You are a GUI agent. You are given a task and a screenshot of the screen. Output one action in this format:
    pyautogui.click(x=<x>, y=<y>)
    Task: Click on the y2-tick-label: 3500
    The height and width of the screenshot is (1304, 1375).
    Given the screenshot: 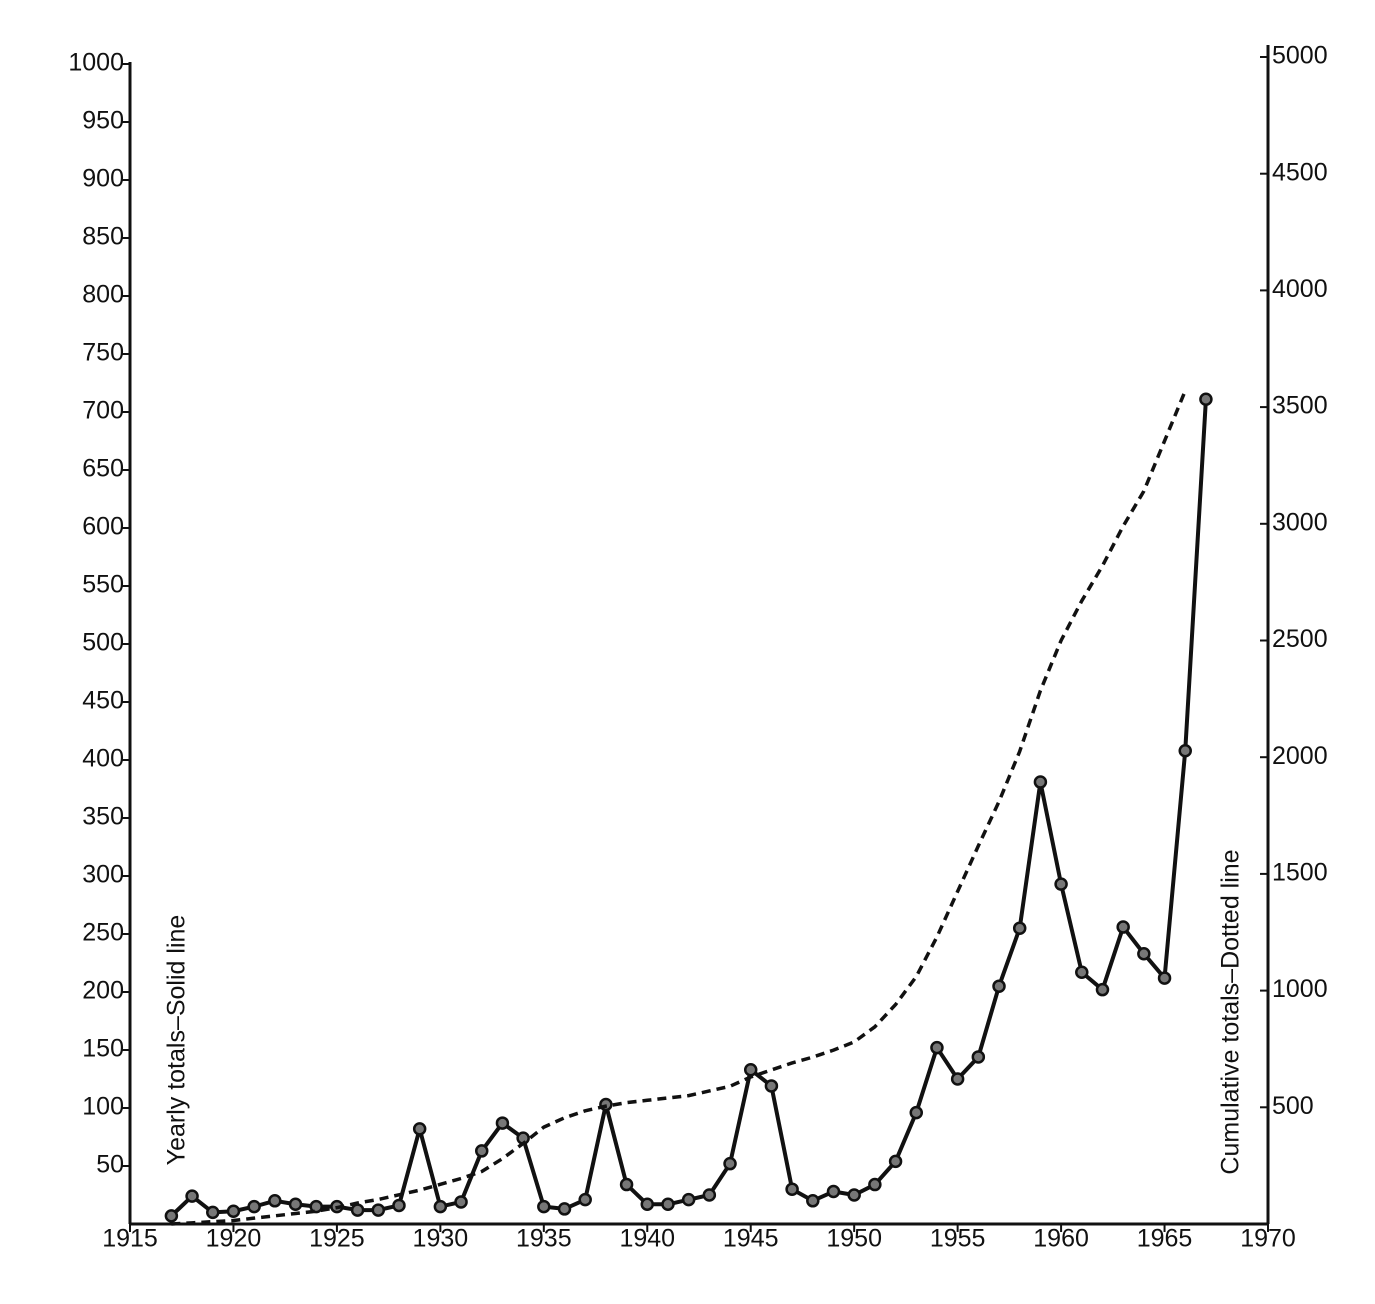 What is the action you would take?
    pyautogui.click(x=1300, y=406)
    